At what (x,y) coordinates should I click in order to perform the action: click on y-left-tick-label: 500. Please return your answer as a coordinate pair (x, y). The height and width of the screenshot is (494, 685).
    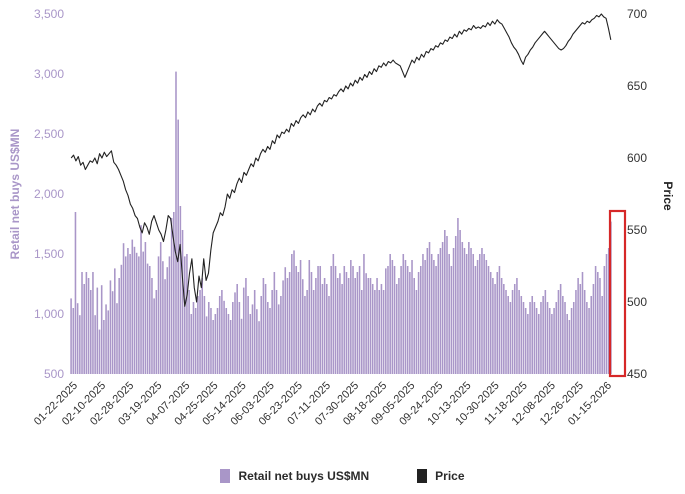
    Looking at the image, I should click on (54, 374).